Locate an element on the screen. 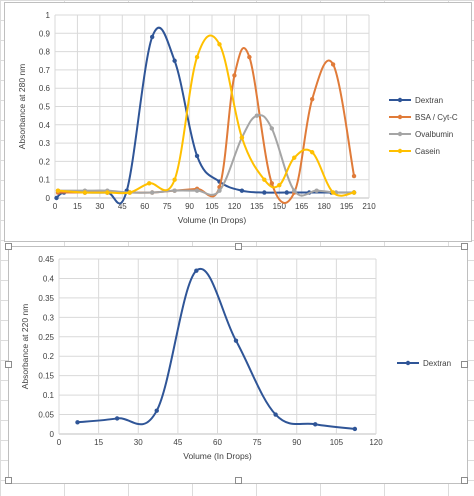 The image size is (474, 496). x-tick-label: 30 is located at coordinates (138, 442).